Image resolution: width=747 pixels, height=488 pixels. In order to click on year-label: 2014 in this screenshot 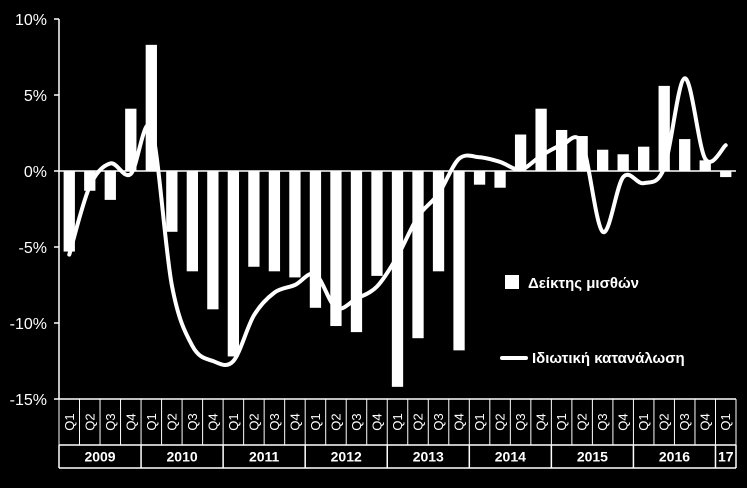, I will do `click(510, 457)`.